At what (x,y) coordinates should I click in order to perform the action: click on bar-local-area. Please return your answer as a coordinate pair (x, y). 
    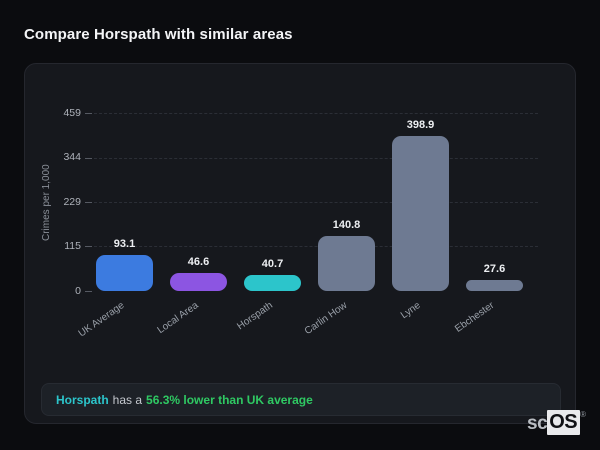
    Looking at the image, I should click on (198, 281).